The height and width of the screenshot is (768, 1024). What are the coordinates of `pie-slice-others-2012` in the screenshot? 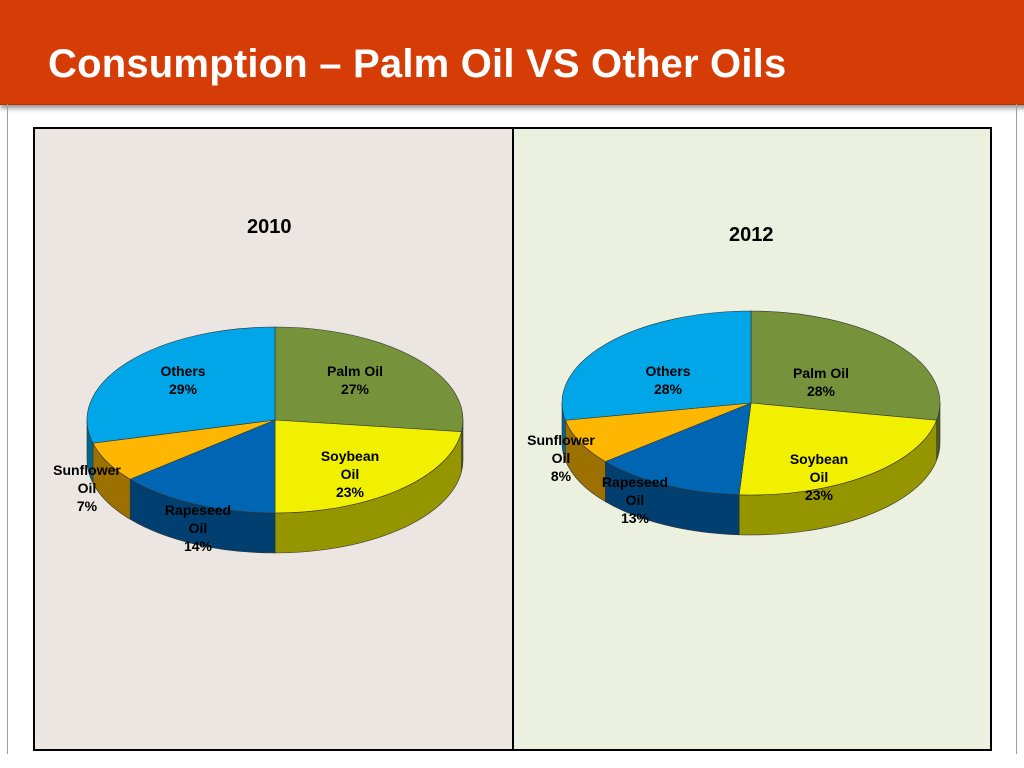 It's located at (656, 365).